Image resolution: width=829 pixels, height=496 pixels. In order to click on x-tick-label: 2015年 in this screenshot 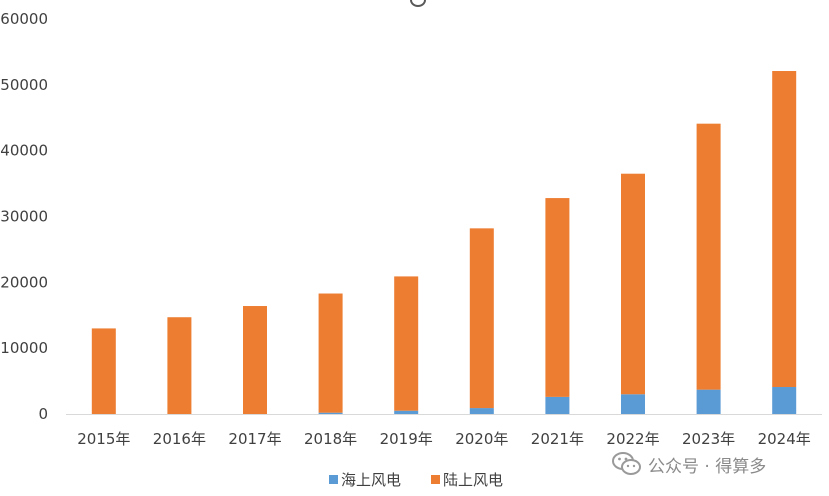, I will do `click(103, 439)`.